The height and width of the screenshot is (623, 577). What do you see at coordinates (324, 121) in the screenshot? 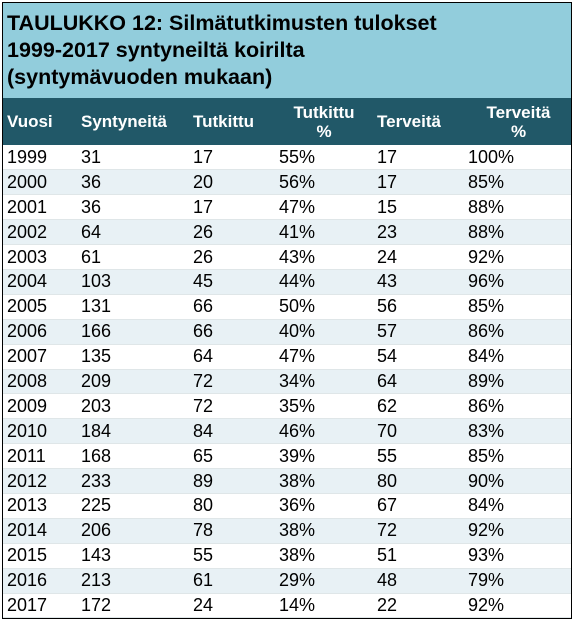
I see `header-examined-pct: Tutkittu%` at bounding box center [324, 121].